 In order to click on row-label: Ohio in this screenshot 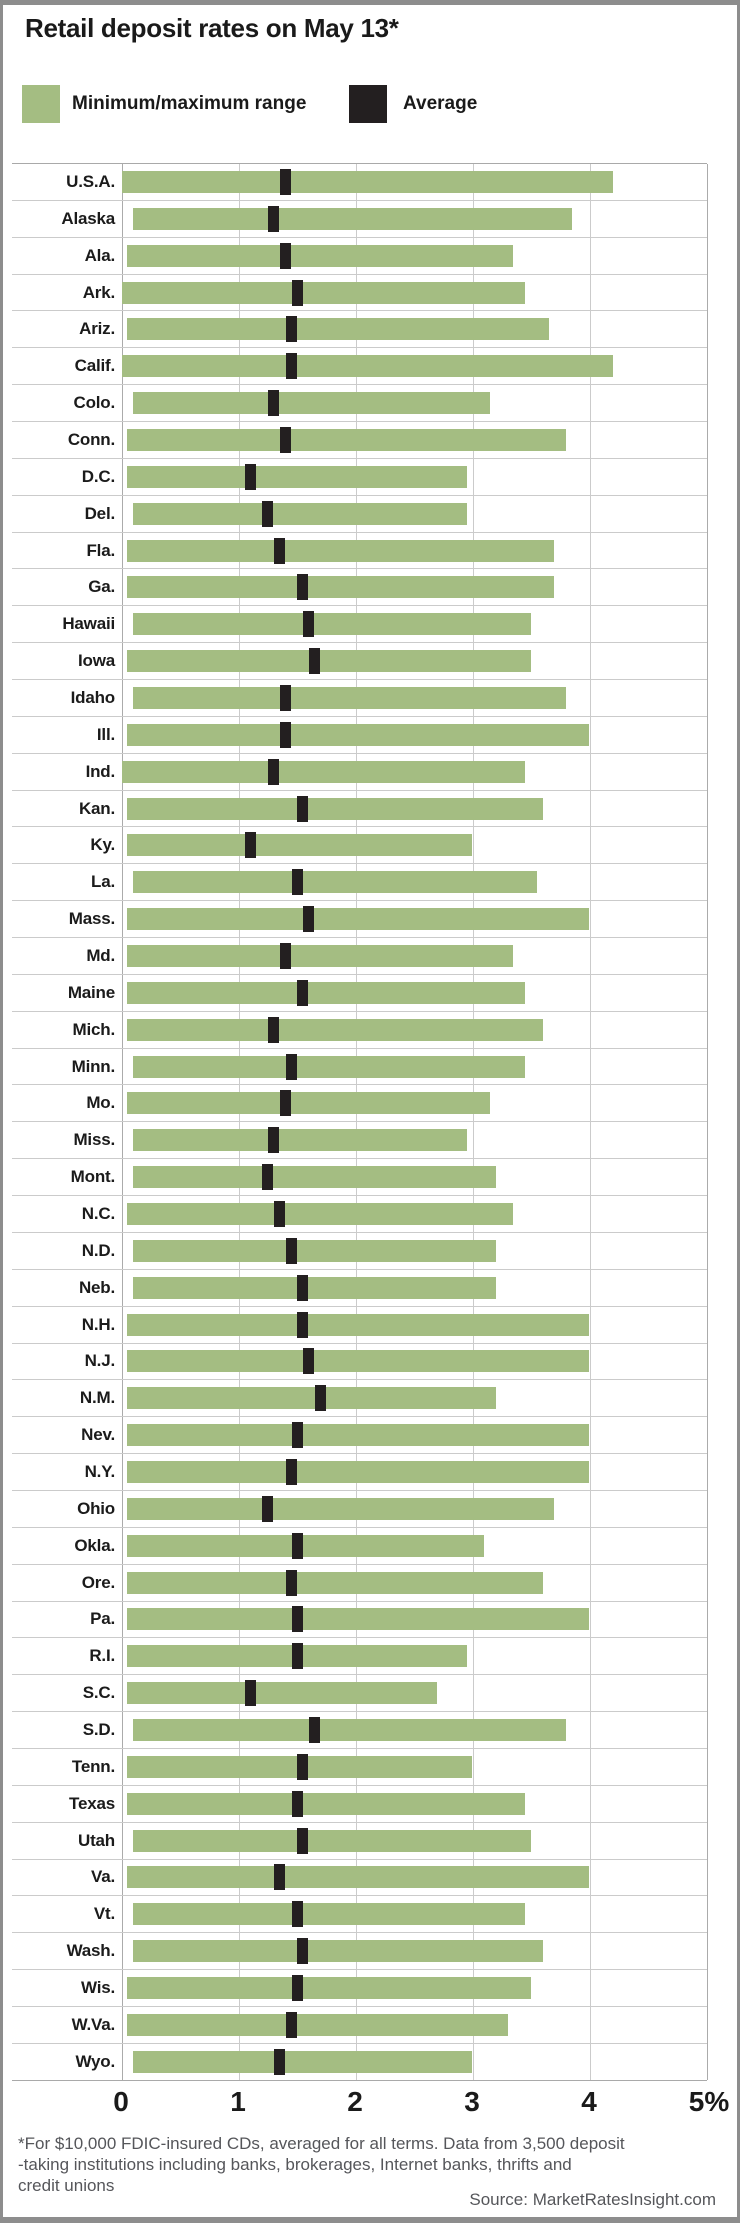, I will do `click(96, 1508)`.